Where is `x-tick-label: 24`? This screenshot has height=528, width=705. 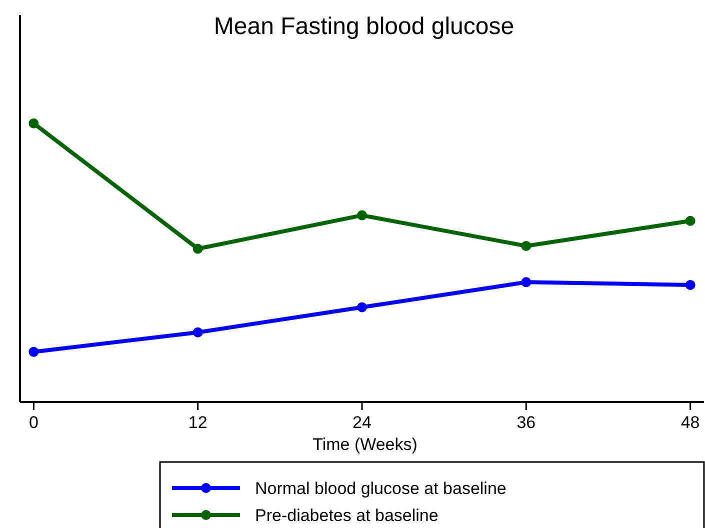
x-tick-label: 24 is located at coordinates (362, 422).